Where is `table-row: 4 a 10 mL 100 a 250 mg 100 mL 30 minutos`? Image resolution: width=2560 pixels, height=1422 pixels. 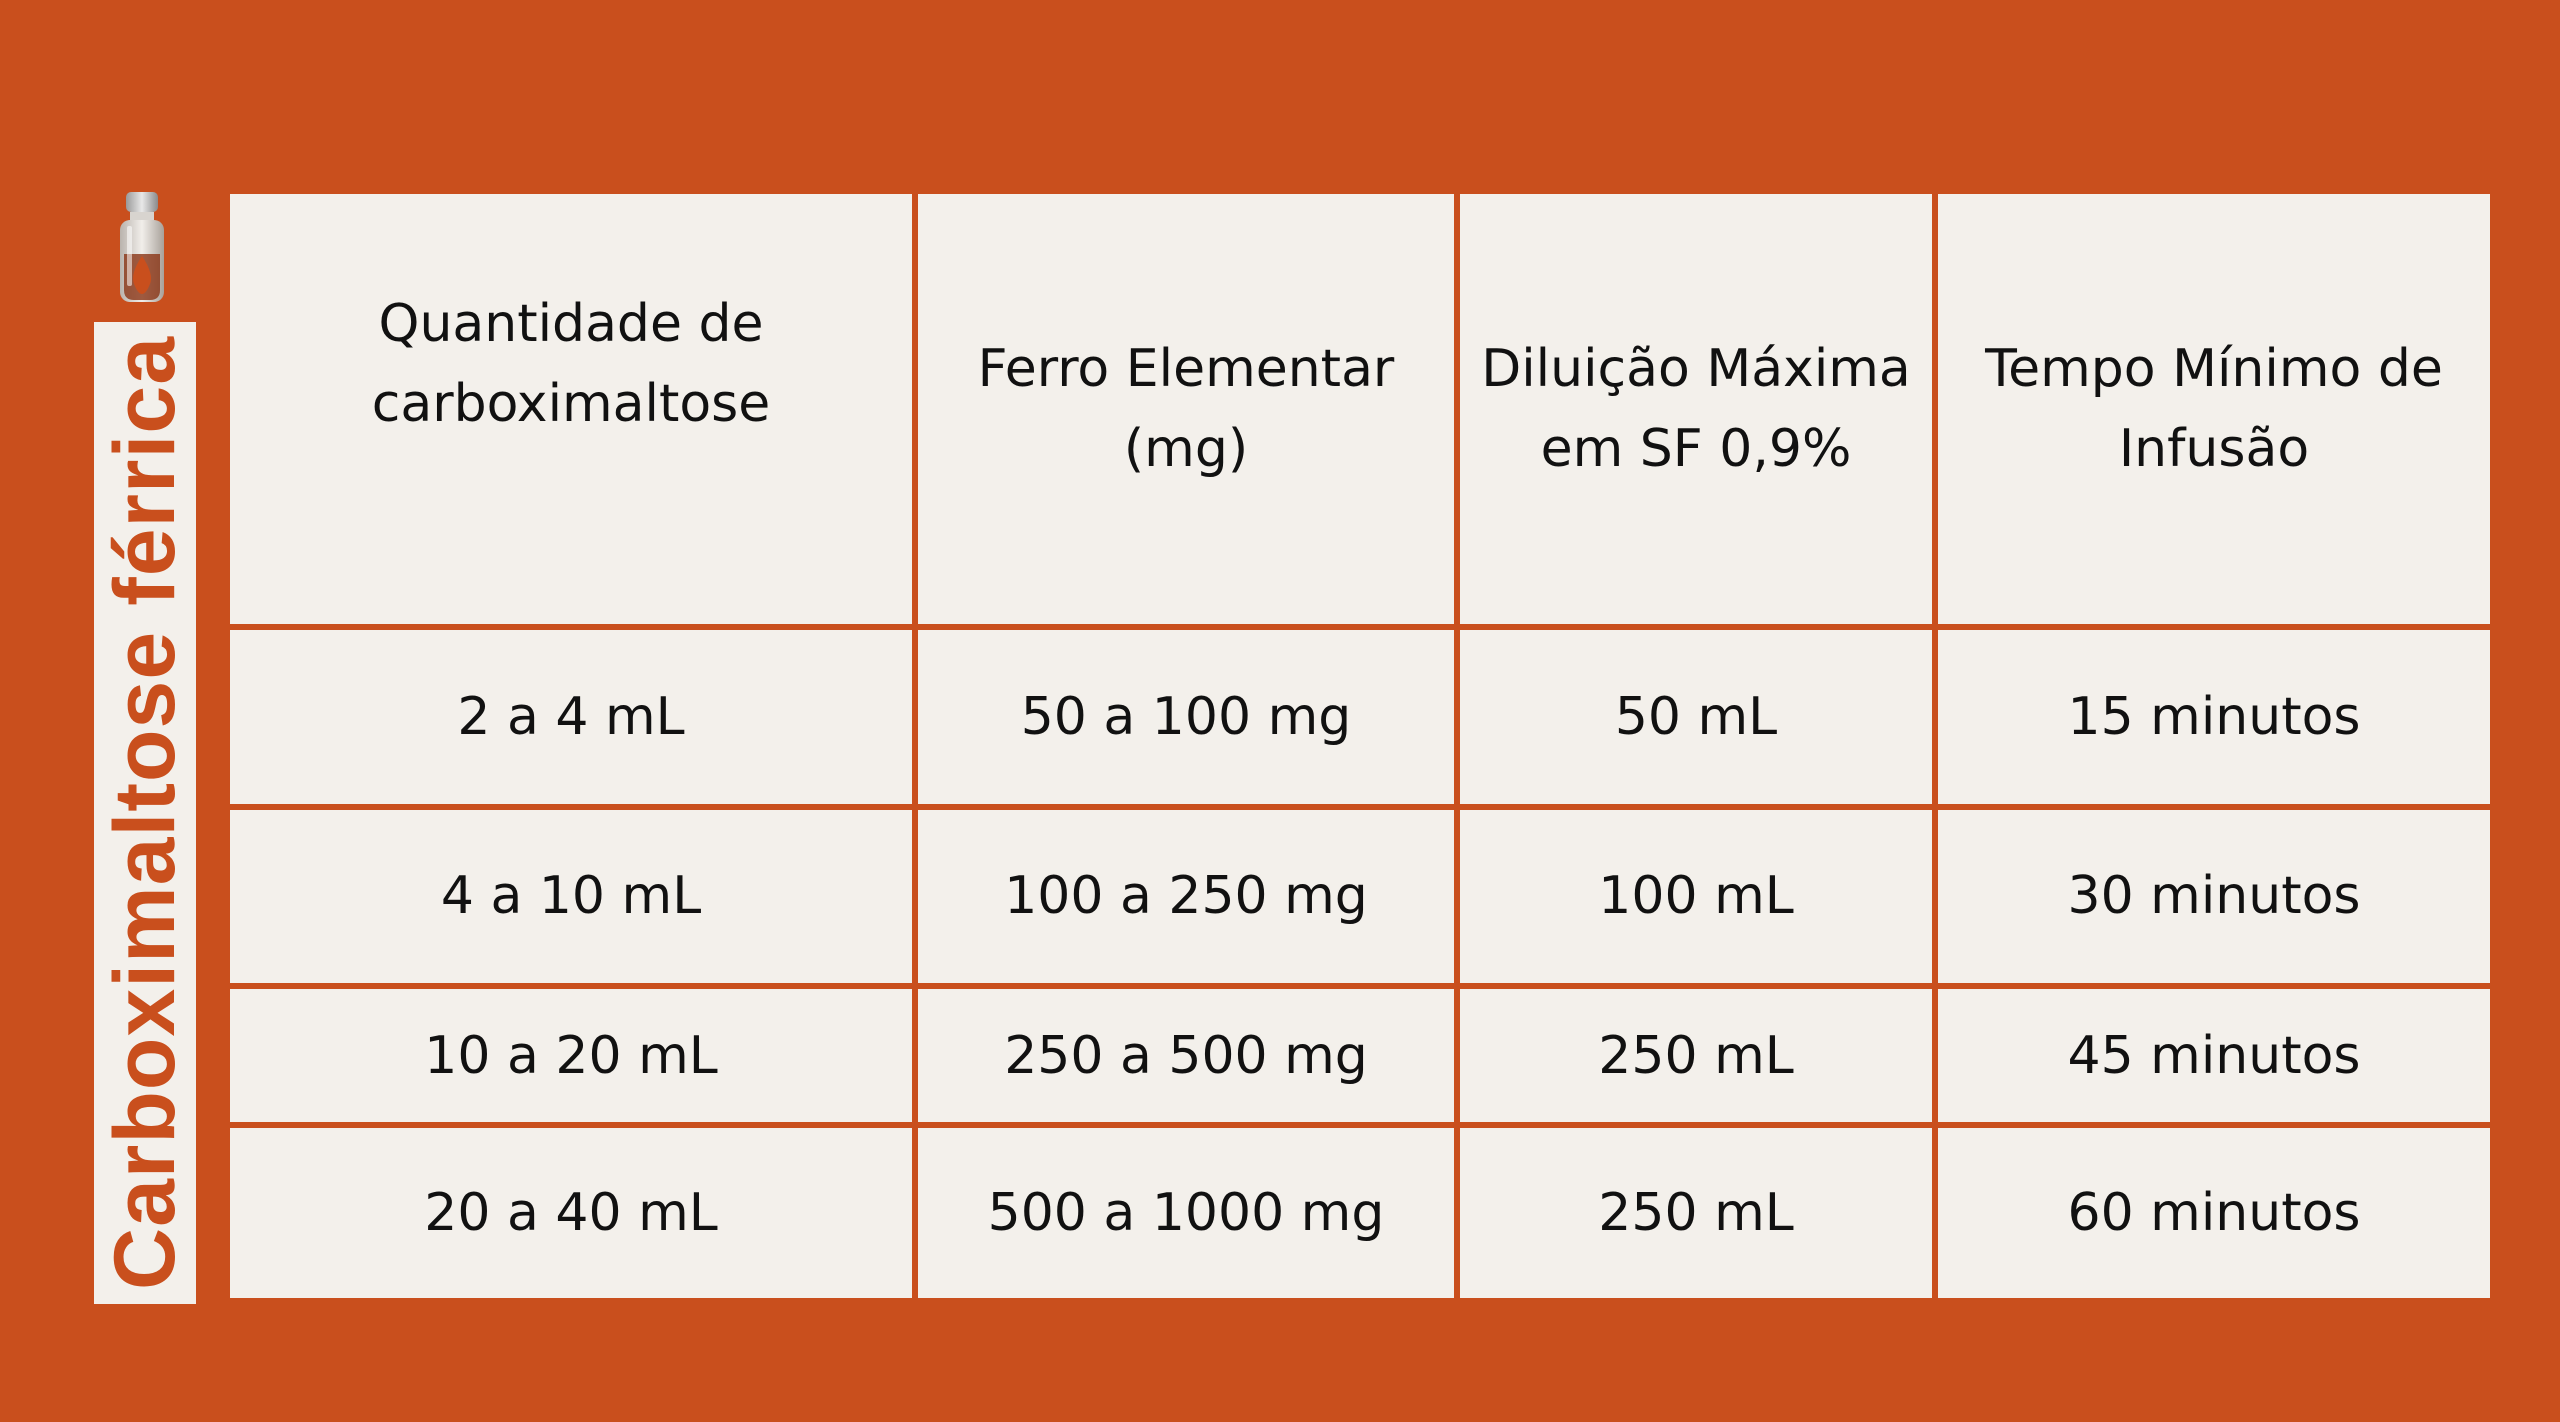
table-row: 4 a 10 mL 100 a 250 mg 100 mL 30 minutos is located at coordinates (1360, 896).